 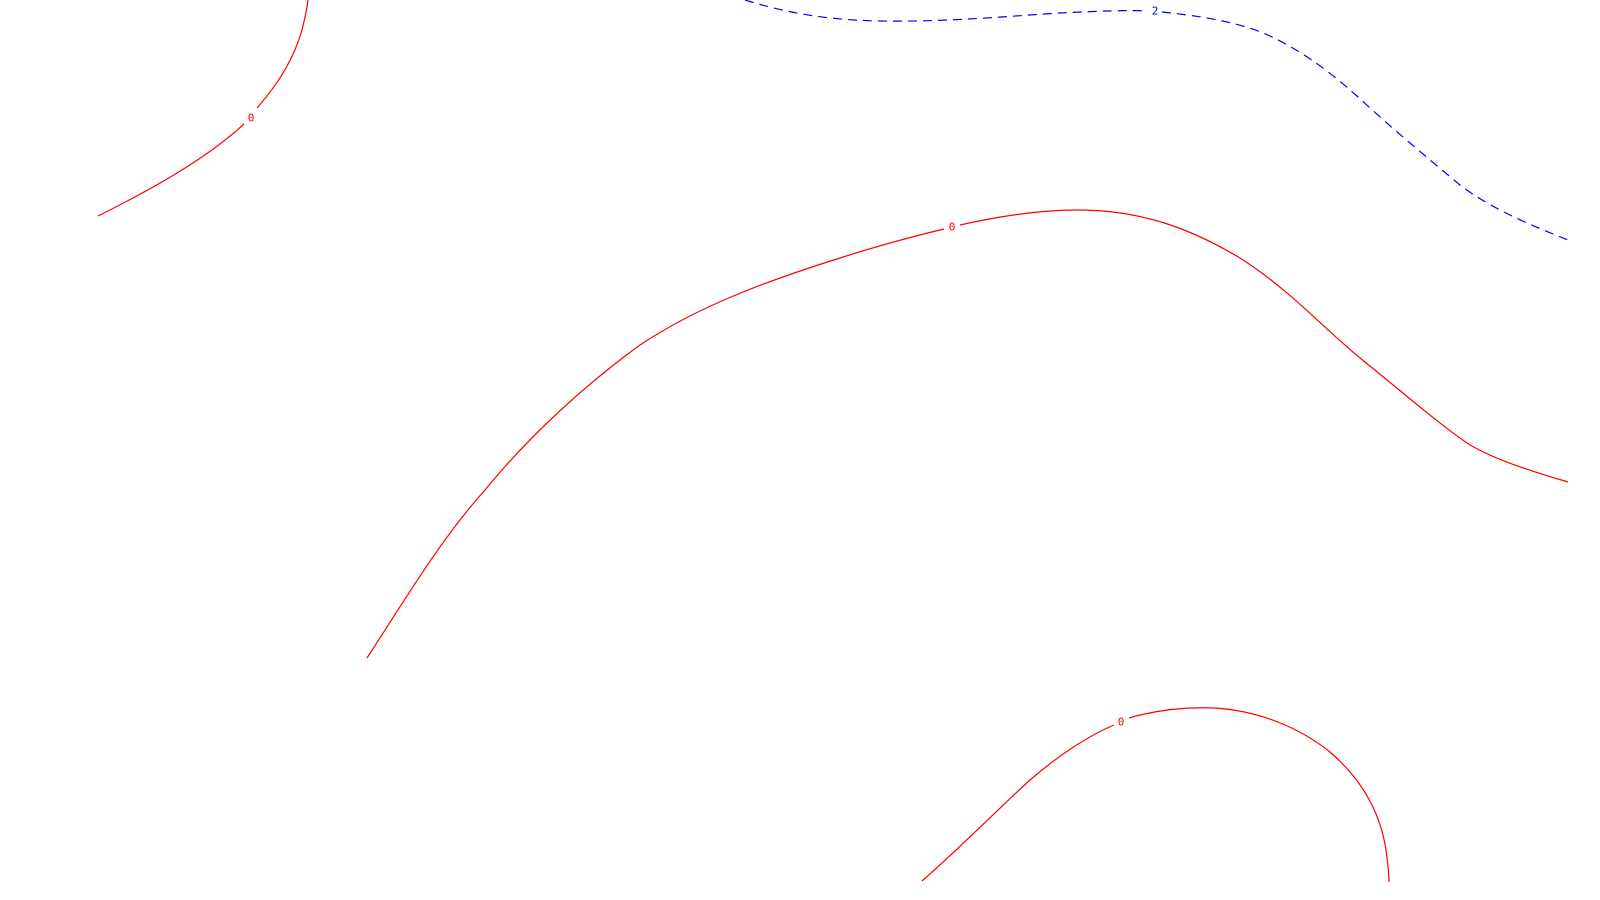 What do you see at coordinates (282, 54) in the screenshot?
I see `contour-line-zero-northwest-upper` at bounding box center [282, 54].